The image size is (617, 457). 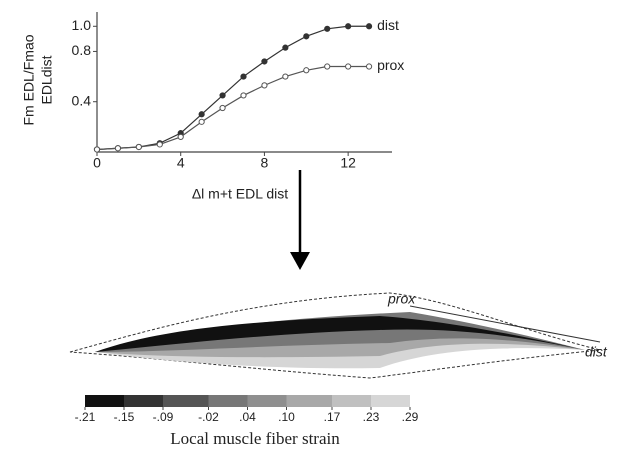 What do you see at coordinates (390, 65) in the screenshot?
I see `series-label: prox` at bounding box center [390, 65].